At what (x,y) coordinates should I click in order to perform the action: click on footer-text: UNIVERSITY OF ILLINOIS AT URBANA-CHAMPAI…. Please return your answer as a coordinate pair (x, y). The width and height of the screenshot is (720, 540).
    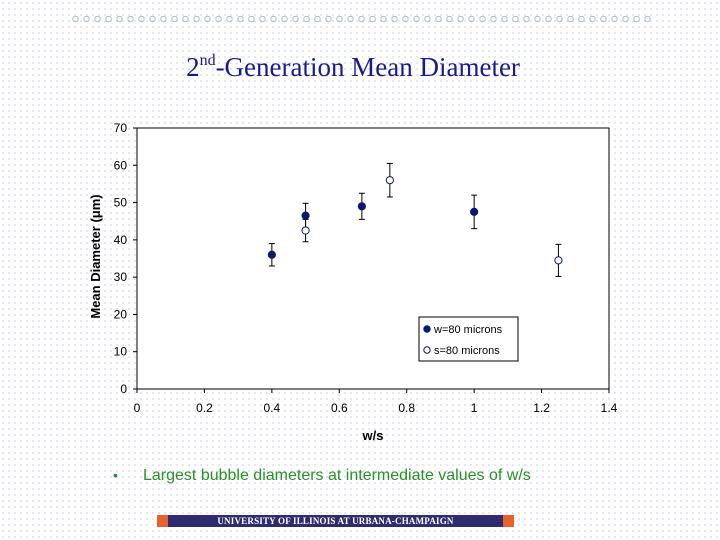
    Looking at the image, I should click on (335, 521).